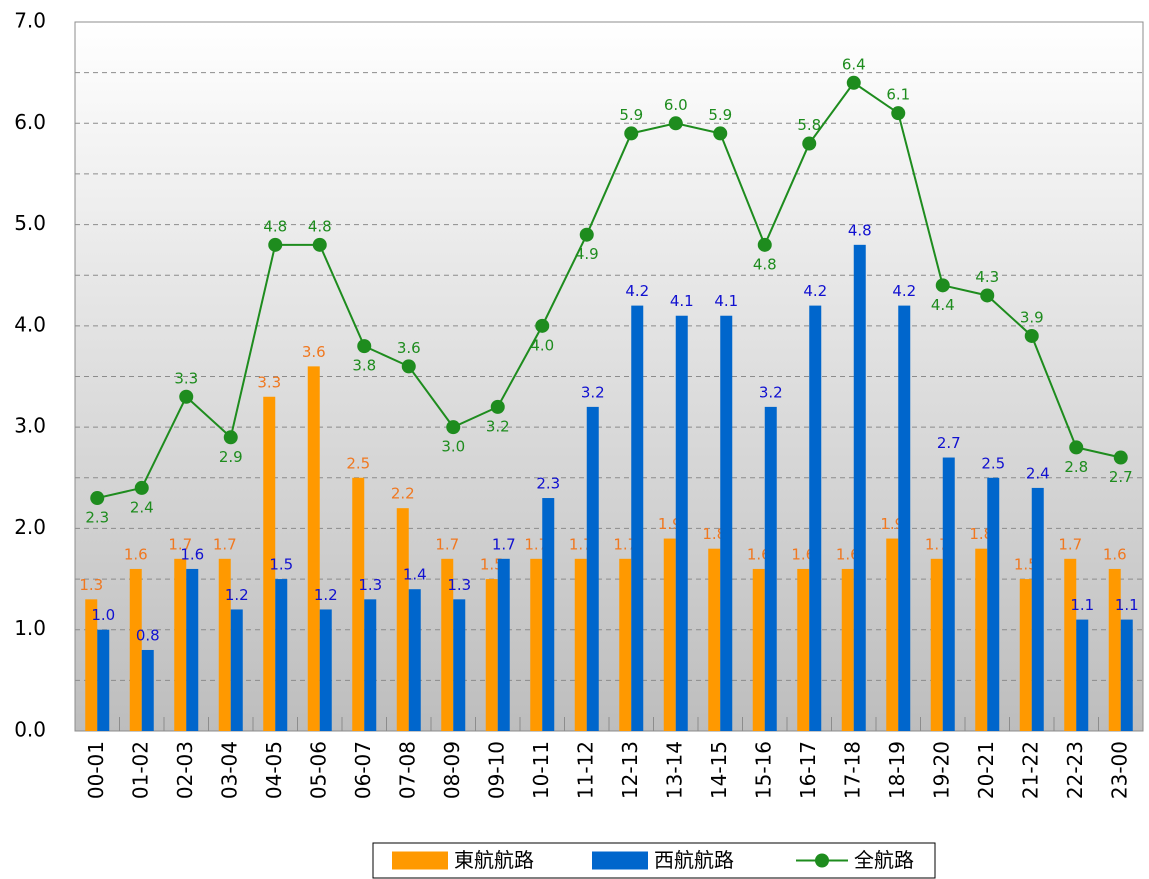  Describe the element at coordinates (986, 770) in the screenshot. I see `x-tick-label: 20-21` at that location.